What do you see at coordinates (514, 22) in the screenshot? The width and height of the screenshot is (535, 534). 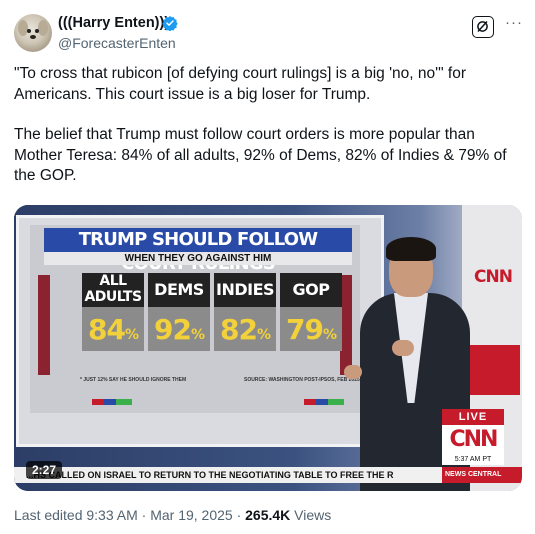 I see `more-dots-icon: ···` at bounding box center [514, 22].